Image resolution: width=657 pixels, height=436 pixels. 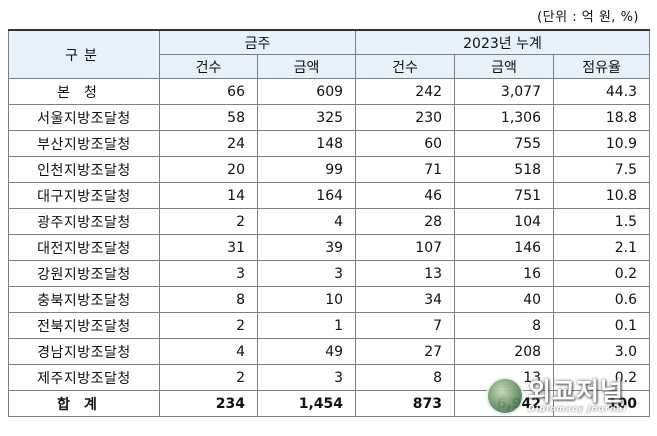 What do you see at coordinates (329, 403) in the screenshot?
I see `total-row: 합계 234 1,454 873 6,942 100` at bounding box center [329, 403].